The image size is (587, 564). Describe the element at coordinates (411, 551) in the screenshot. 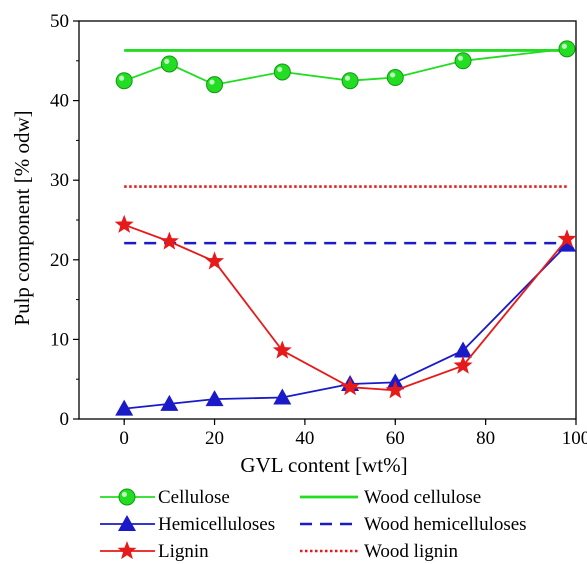

I see `legend-label: Wood lignin` at that location.